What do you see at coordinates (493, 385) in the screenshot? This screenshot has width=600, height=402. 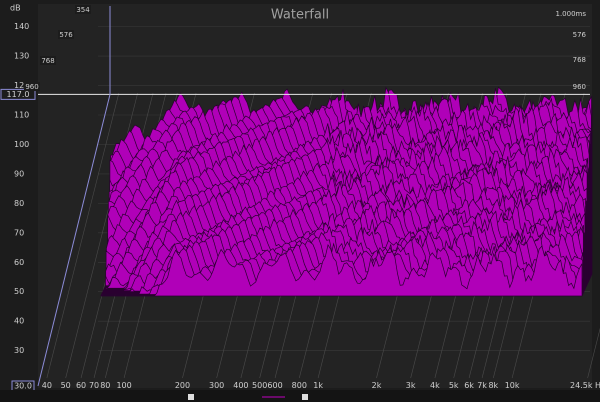 I see `x-tick-label: 8k` at bounding box center [493, 385].